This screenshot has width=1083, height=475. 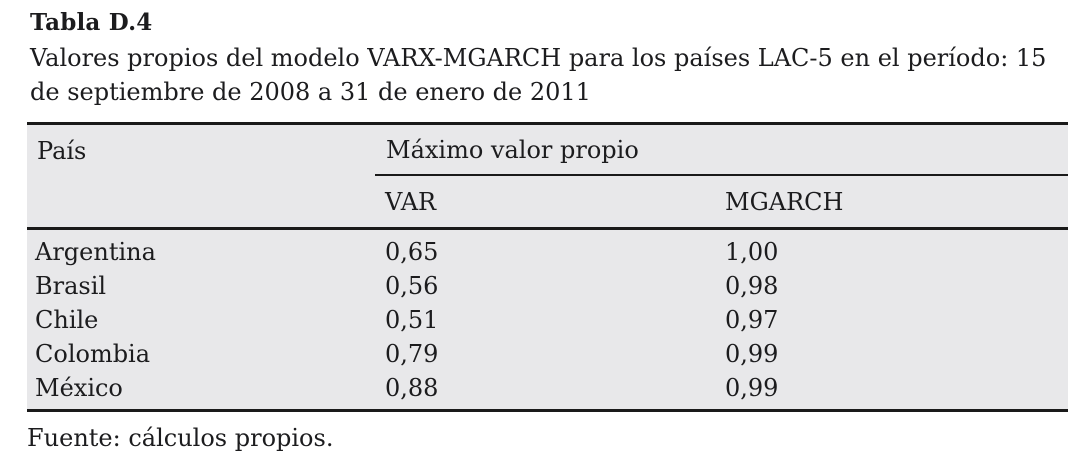 I want to click on column-header-var: VAR, so click(x=411, y=201).